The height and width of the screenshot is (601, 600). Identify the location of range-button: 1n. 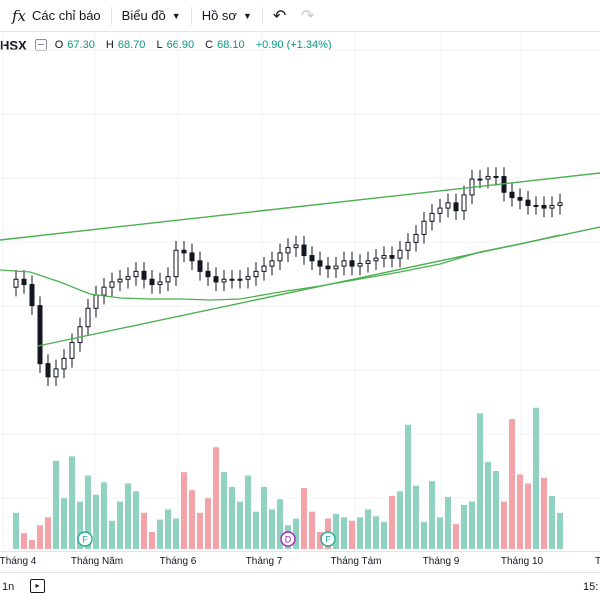
(8, 587).